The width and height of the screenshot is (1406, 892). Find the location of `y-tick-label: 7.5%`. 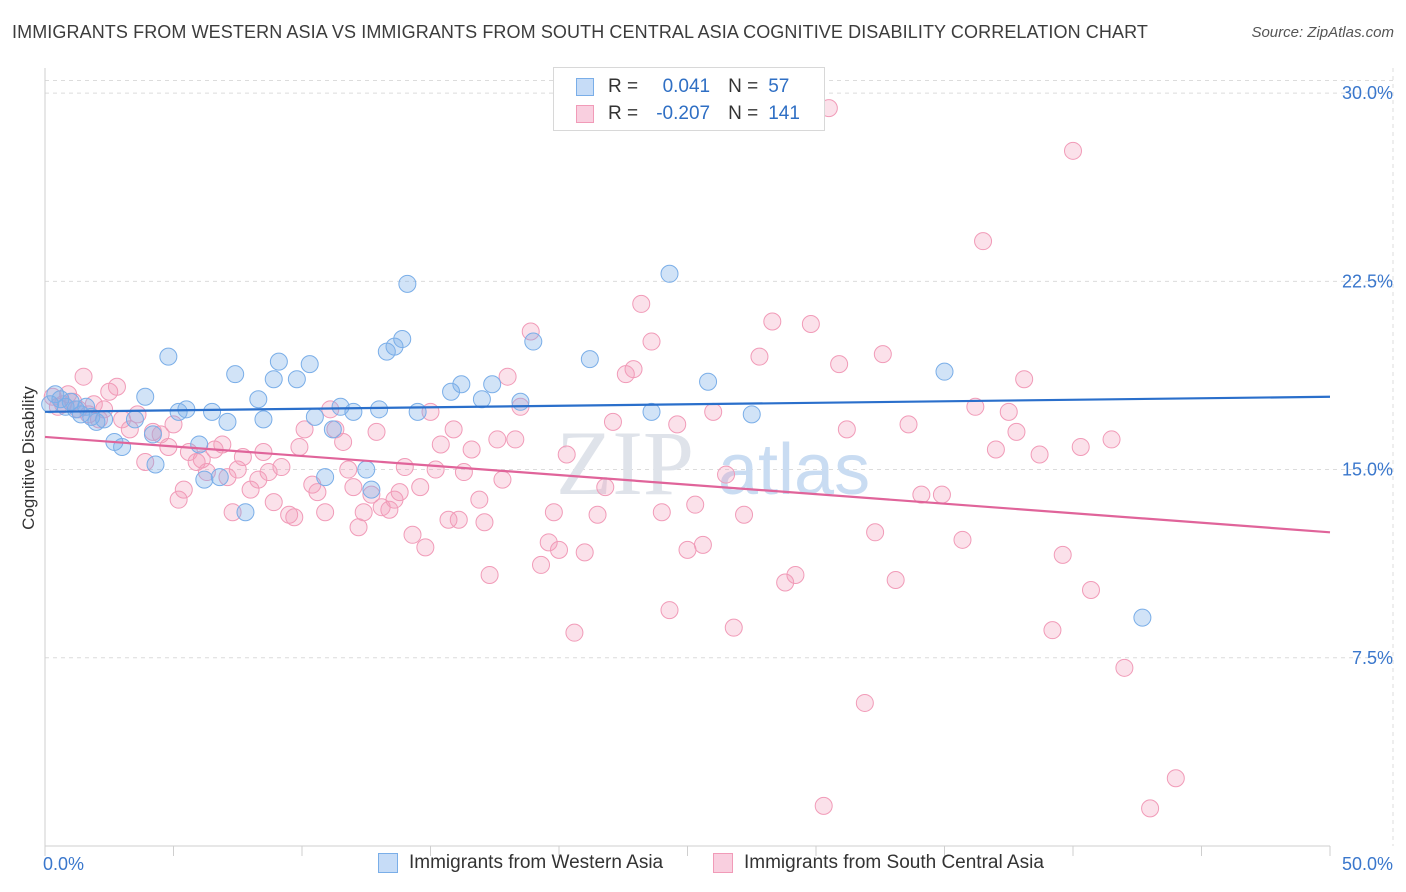

y-tick-label: 7.5% is located at coordinates (1372, 658).